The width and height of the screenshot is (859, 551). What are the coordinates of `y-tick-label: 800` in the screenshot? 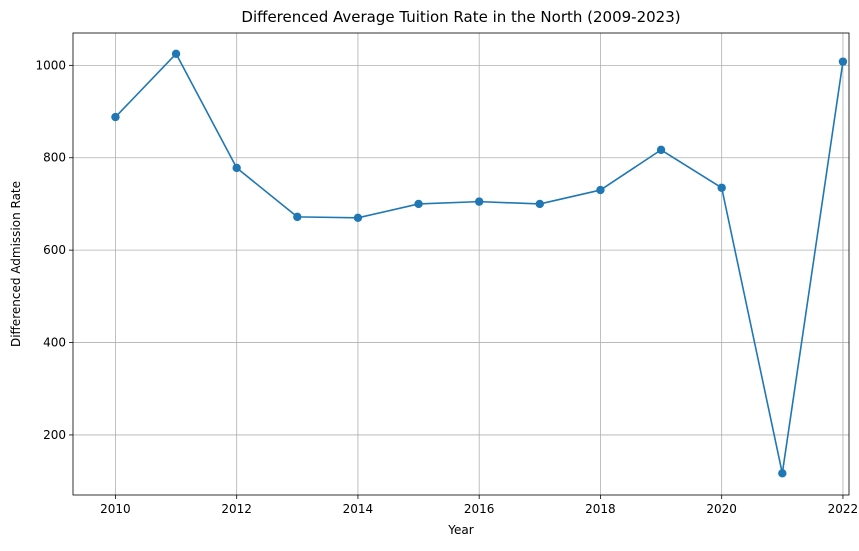 It's located at (54, 158).